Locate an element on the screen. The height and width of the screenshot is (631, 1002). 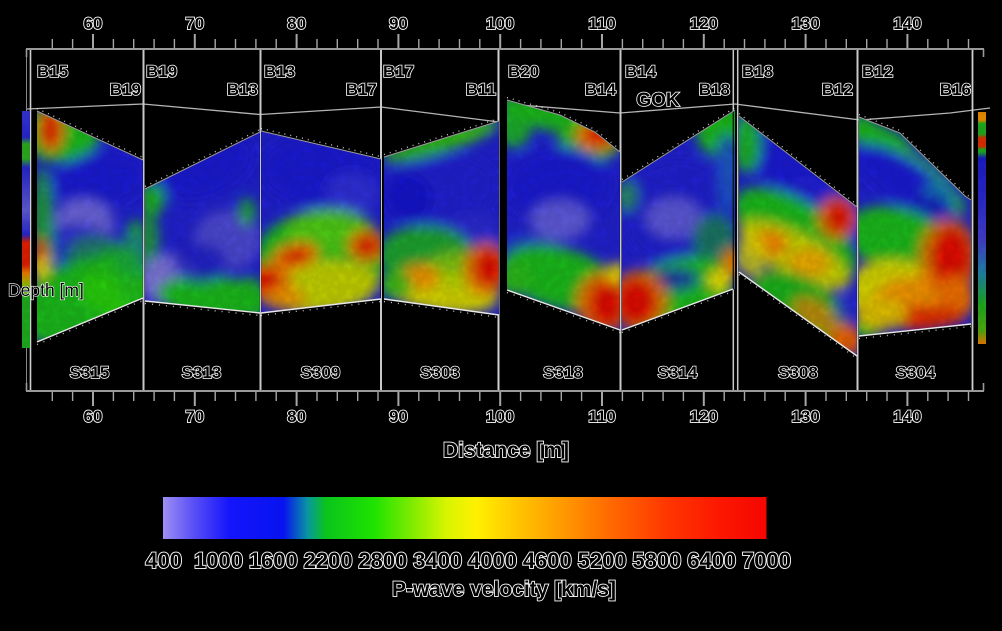
svg-text: S314 is located at coordinates (678, 372).